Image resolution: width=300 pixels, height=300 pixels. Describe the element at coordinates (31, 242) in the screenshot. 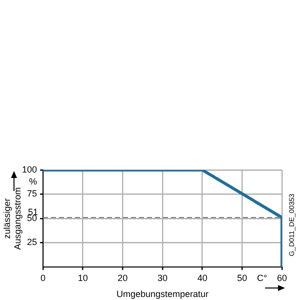

I see `y-tick-label: 25` at that location.